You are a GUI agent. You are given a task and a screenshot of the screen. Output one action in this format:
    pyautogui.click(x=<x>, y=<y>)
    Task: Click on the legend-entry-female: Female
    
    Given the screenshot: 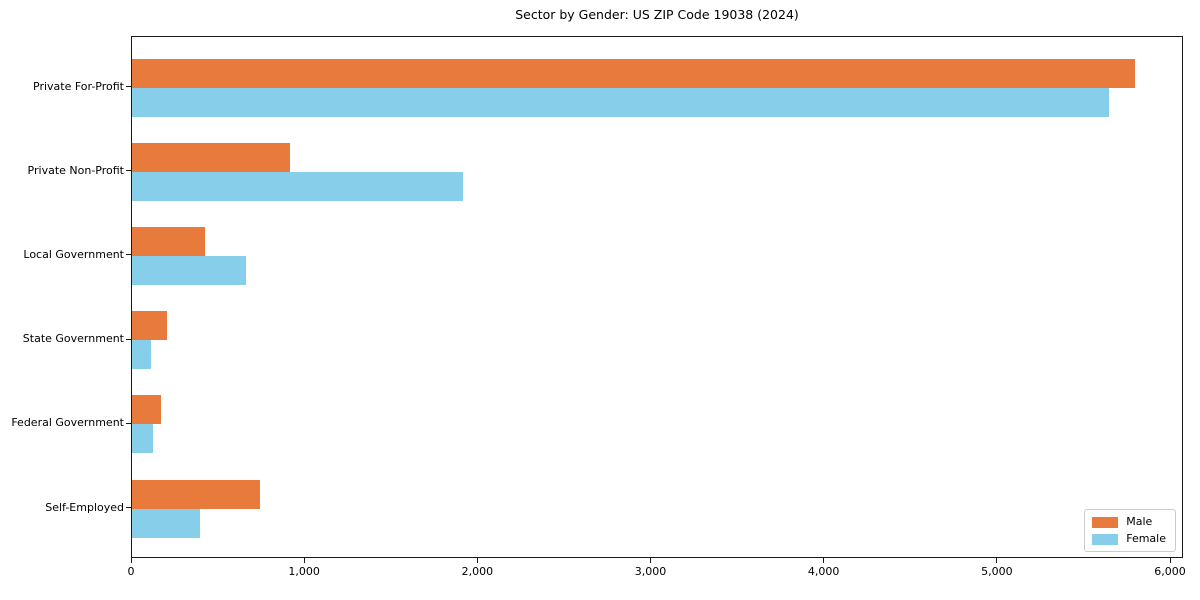 What is the action you would take?
    pyautogui.click(x=1129, y=539)
    